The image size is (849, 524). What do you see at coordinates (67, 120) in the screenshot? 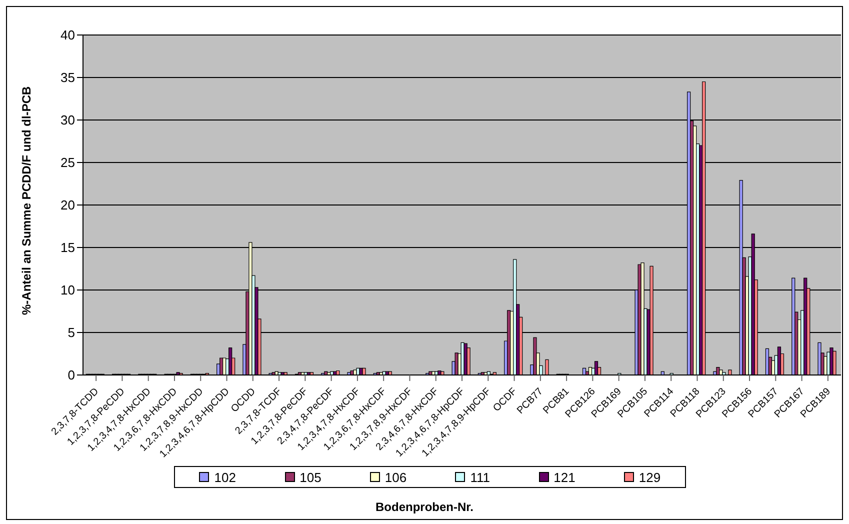
I see `y-tick-label: 30` at bounding box center [67, 120].